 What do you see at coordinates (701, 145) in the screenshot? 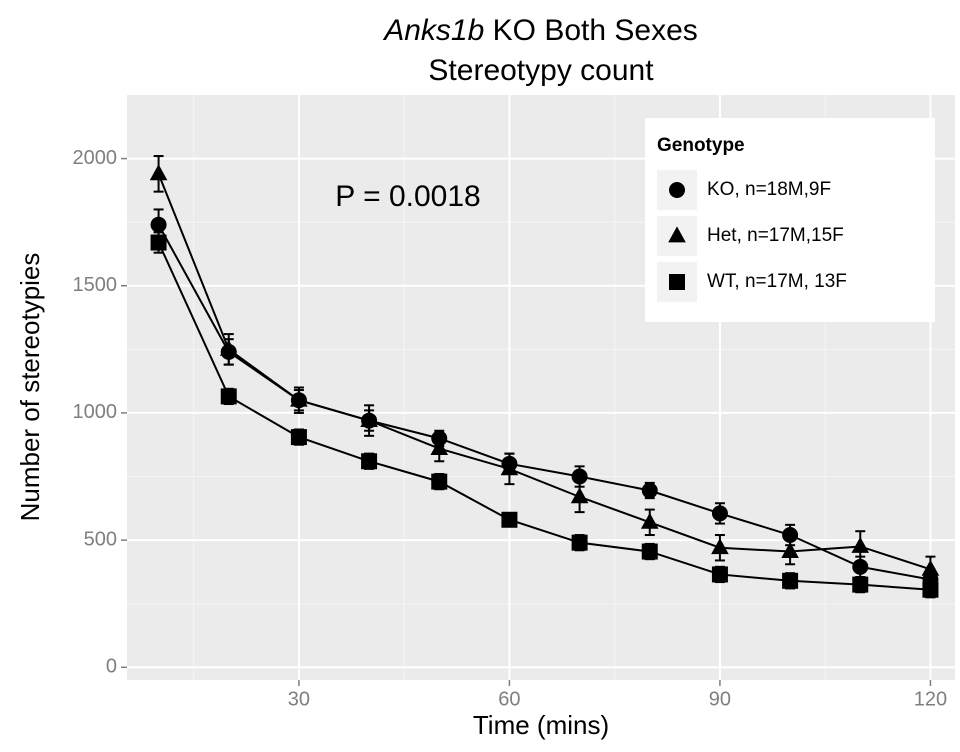
I see `legend-title: Genotype` at bounding box center [701, 145].